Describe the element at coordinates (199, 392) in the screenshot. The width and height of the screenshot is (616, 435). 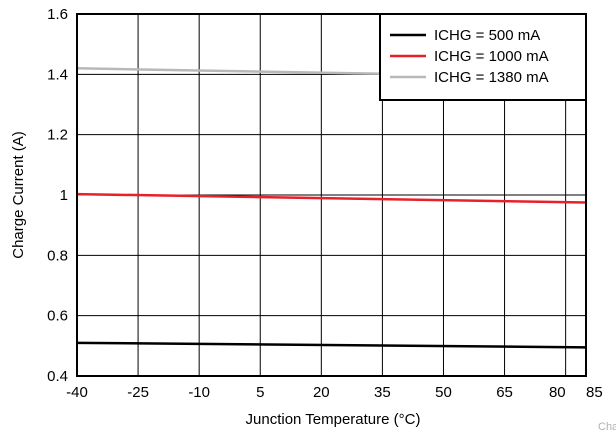
I see `x-tick-label: -10` at that location.